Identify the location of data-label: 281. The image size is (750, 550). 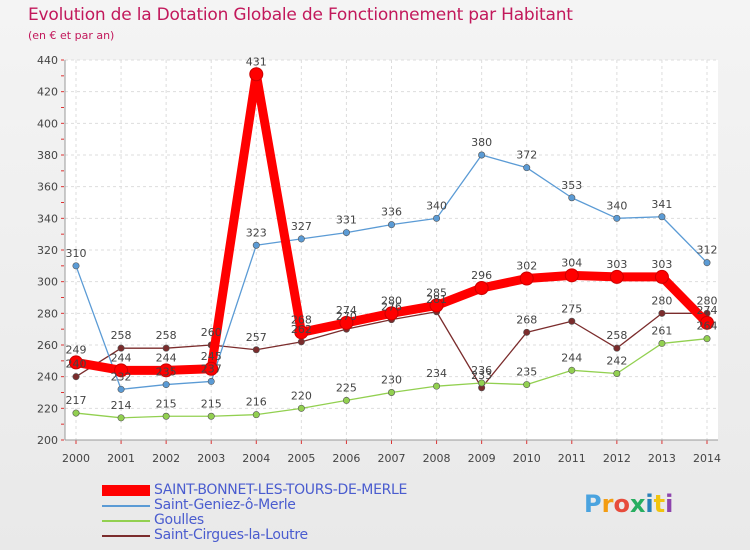
(436, 299).